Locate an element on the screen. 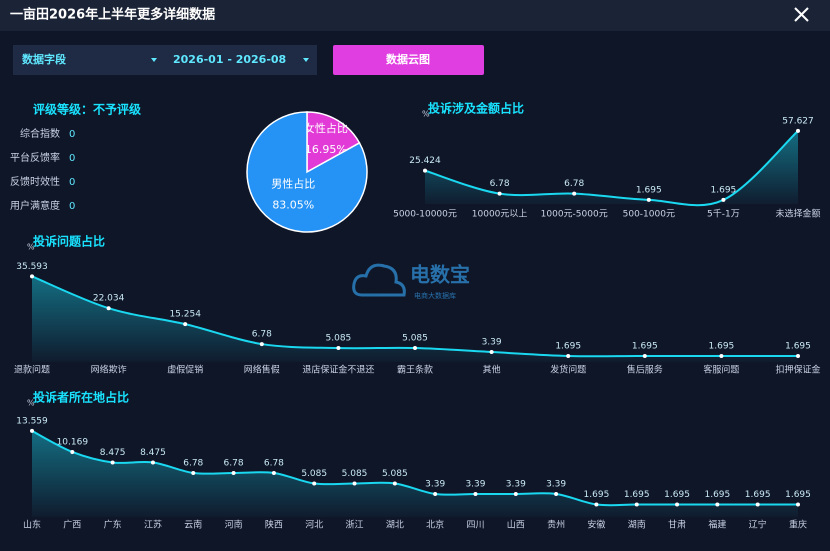  x-tick-label: 5千-1万 is located at coordinates (723, 214).